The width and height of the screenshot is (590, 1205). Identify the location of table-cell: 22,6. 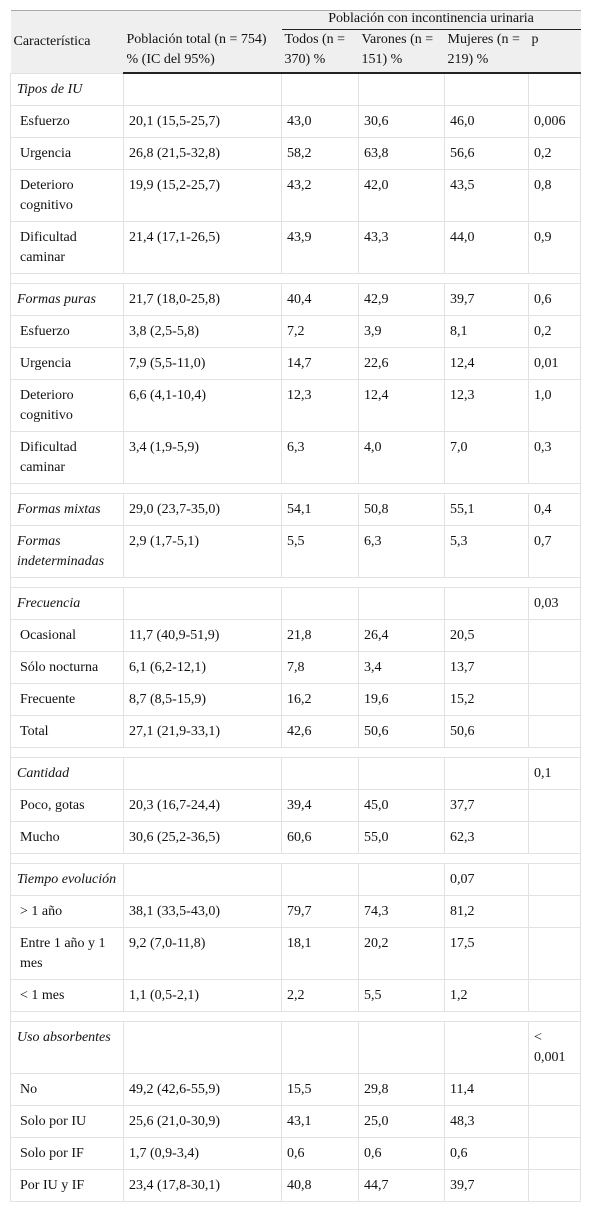
(401, 363).